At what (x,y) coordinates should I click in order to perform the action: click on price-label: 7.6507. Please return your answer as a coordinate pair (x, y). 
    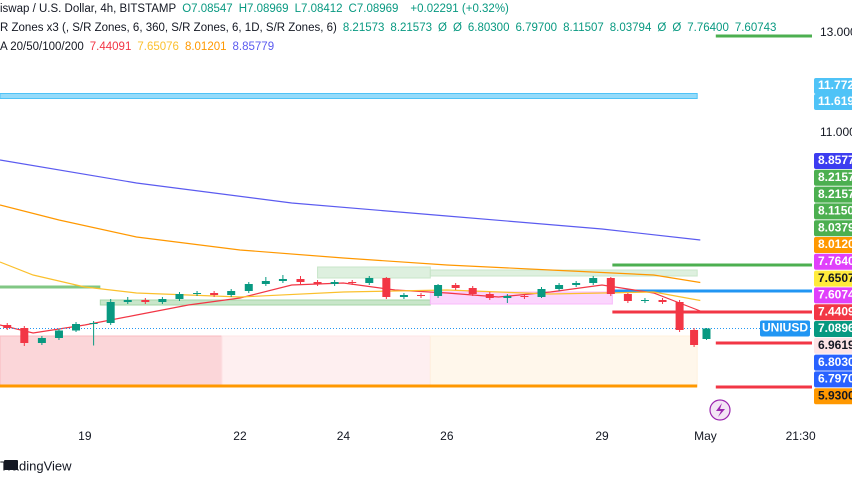
    Looking at the image, I should click on (835, 278).